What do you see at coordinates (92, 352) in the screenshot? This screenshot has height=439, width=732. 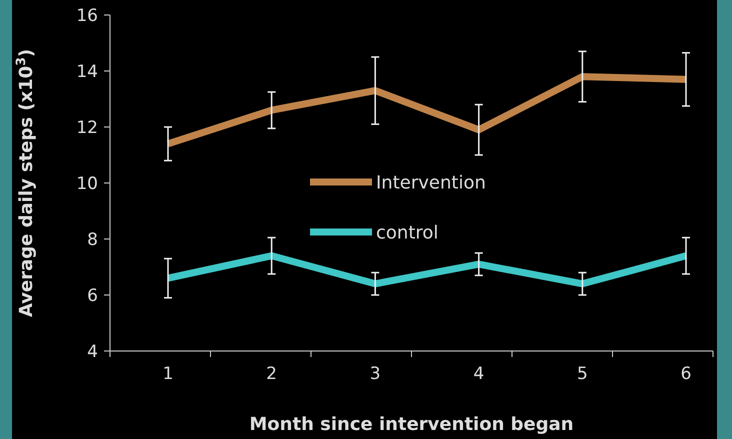 I see `y-tick-label: 4` at bounding box center [92, 352].